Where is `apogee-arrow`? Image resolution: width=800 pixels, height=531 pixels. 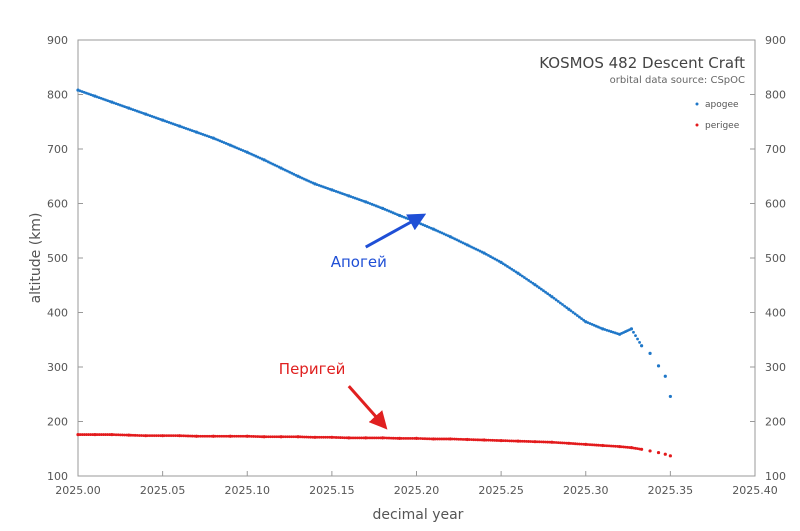 apogee-arrow is located at coordinates (395, 231).